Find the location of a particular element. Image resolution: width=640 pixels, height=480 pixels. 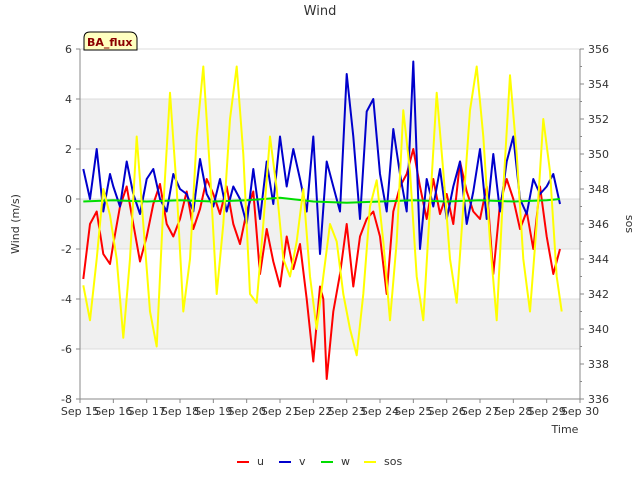

y2-tick-label: 356 is located at coordinates (598, 49).